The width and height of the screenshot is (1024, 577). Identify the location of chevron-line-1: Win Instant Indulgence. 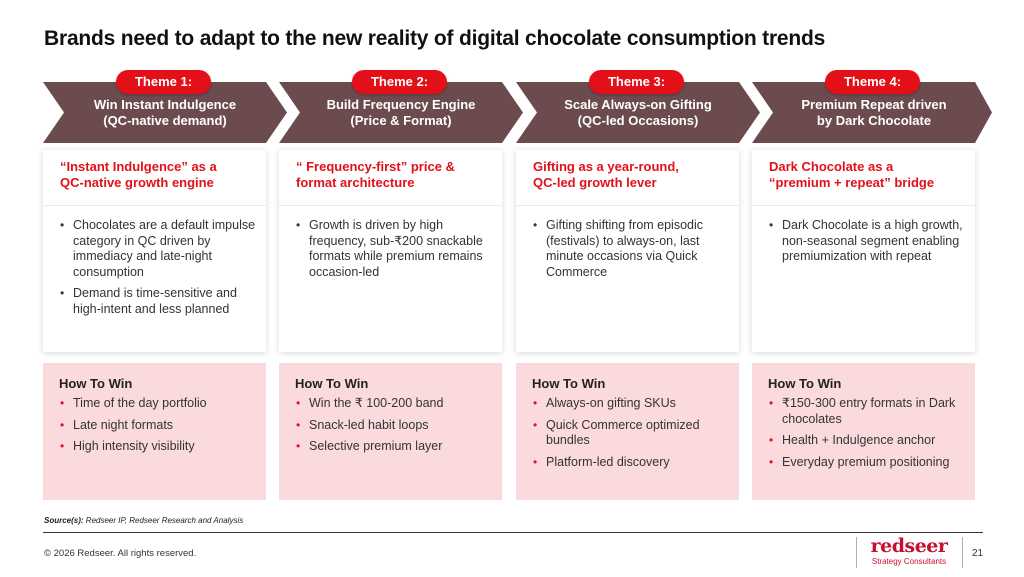
(165, 104).